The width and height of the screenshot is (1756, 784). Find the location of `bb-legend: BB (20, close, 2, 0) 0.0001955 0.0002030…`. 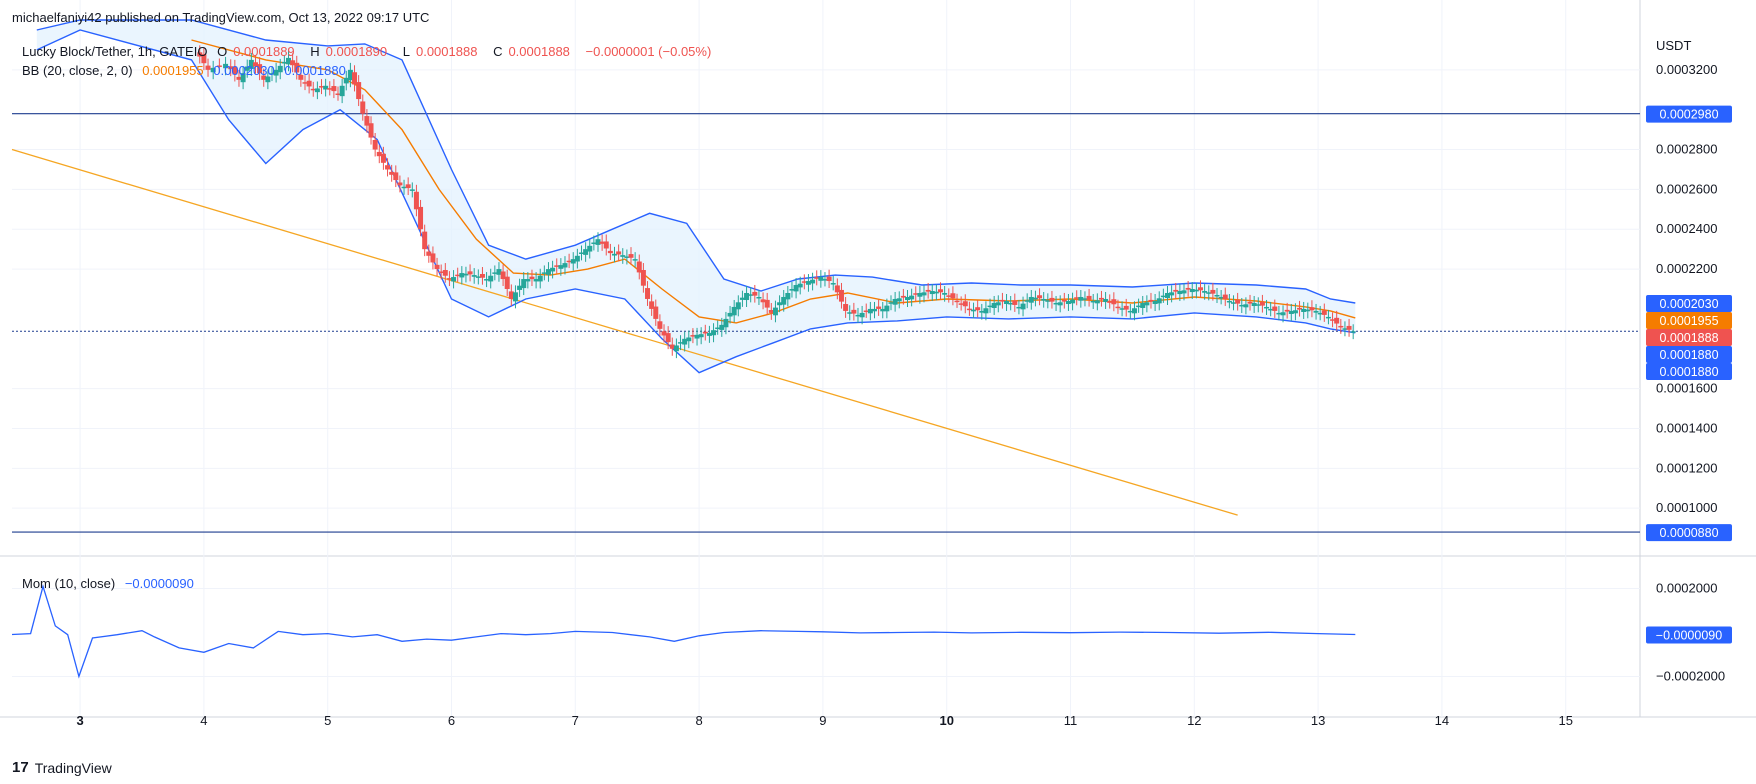

bb-legend: BB (20, close, 2, 0) 0.0001955 0.0002030… is located at coordinates (187, 70).